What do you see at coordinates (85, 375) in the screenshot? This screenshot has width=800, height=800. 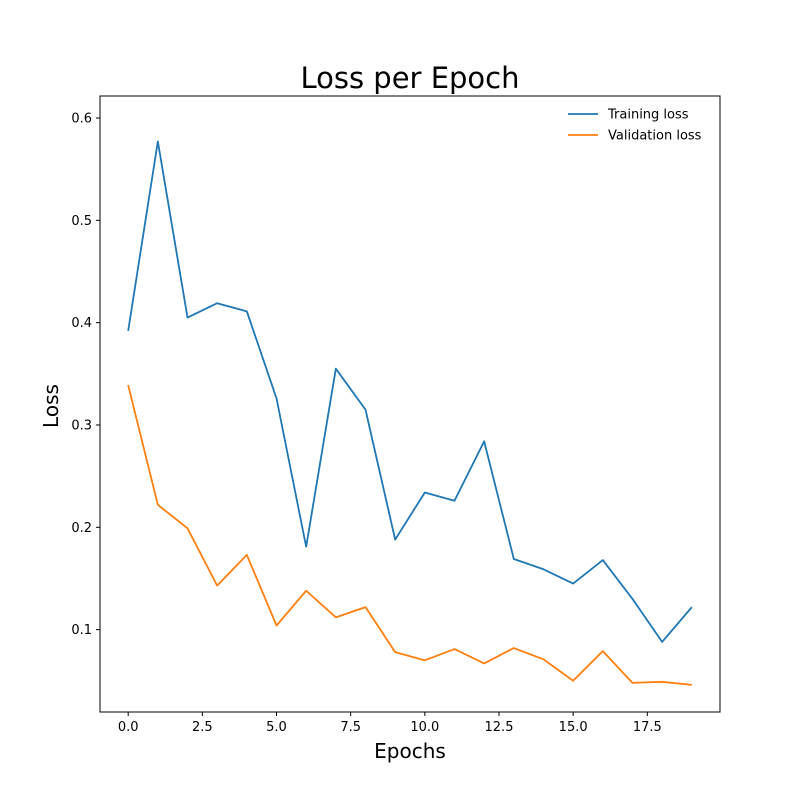 I see `y-axis-ticks: 0.1 0.2 0.3 0.4 0.5 0.6` at bounding box center [85, 375].